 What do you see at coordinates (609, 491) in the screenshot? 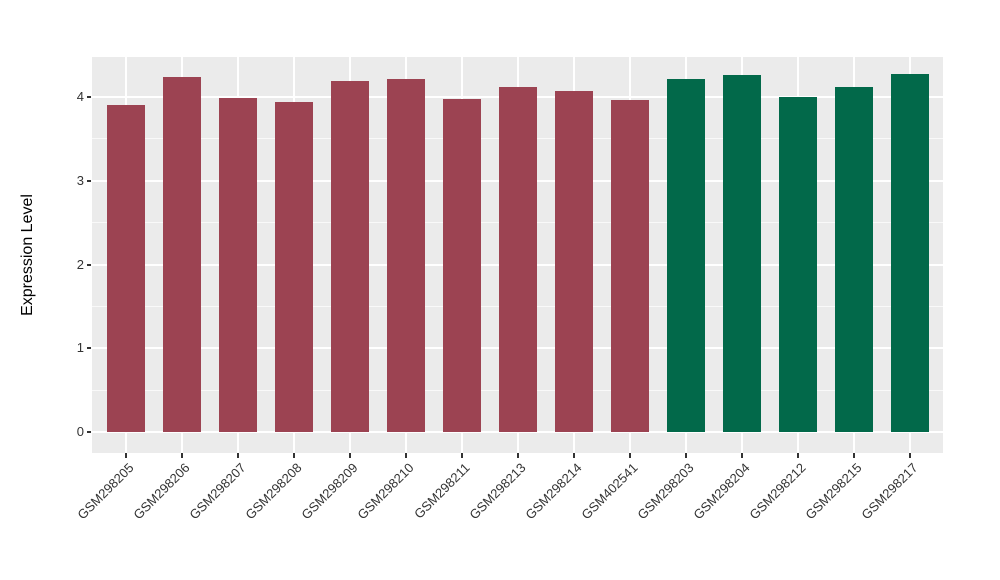
I see `x-tick-label: GSM402541` at bounding box center [609, 491].